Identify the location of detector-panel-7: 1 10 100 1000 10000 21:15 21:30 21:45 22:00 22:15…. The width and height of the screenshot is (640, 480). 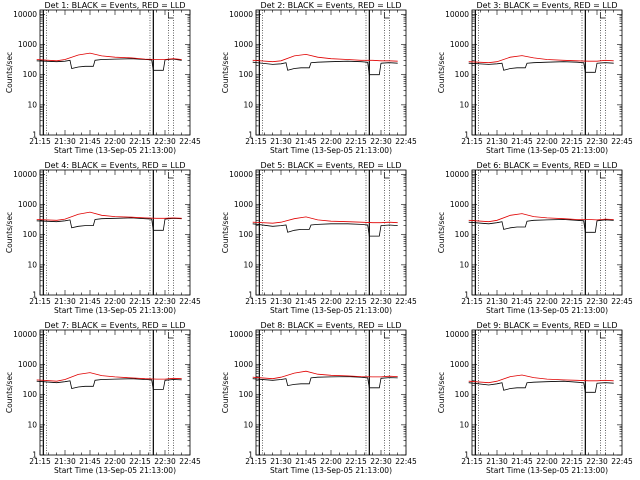
(103, 398).